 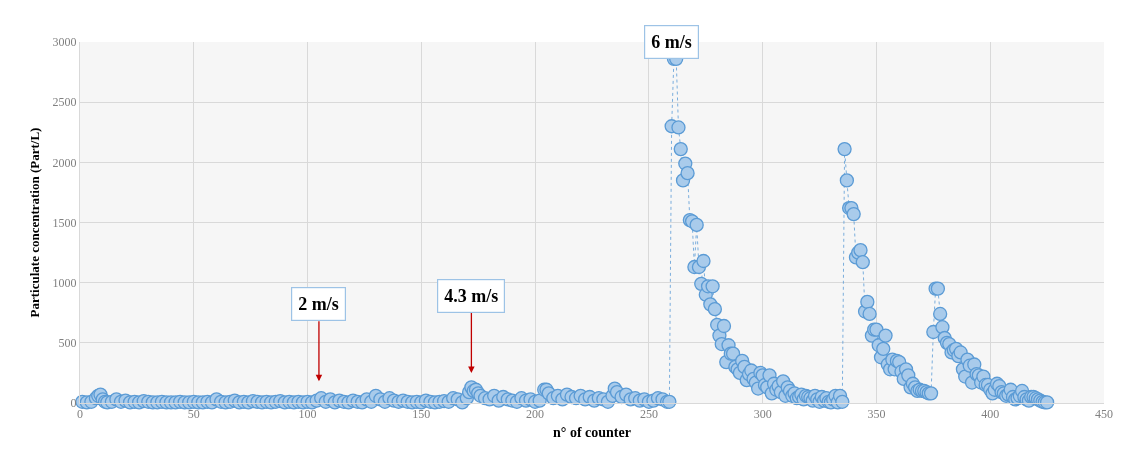 What do you see at coordinates (421, 414) in the screenshot?
I see `x-tick-label: 150` at bounding box center [421, 414].